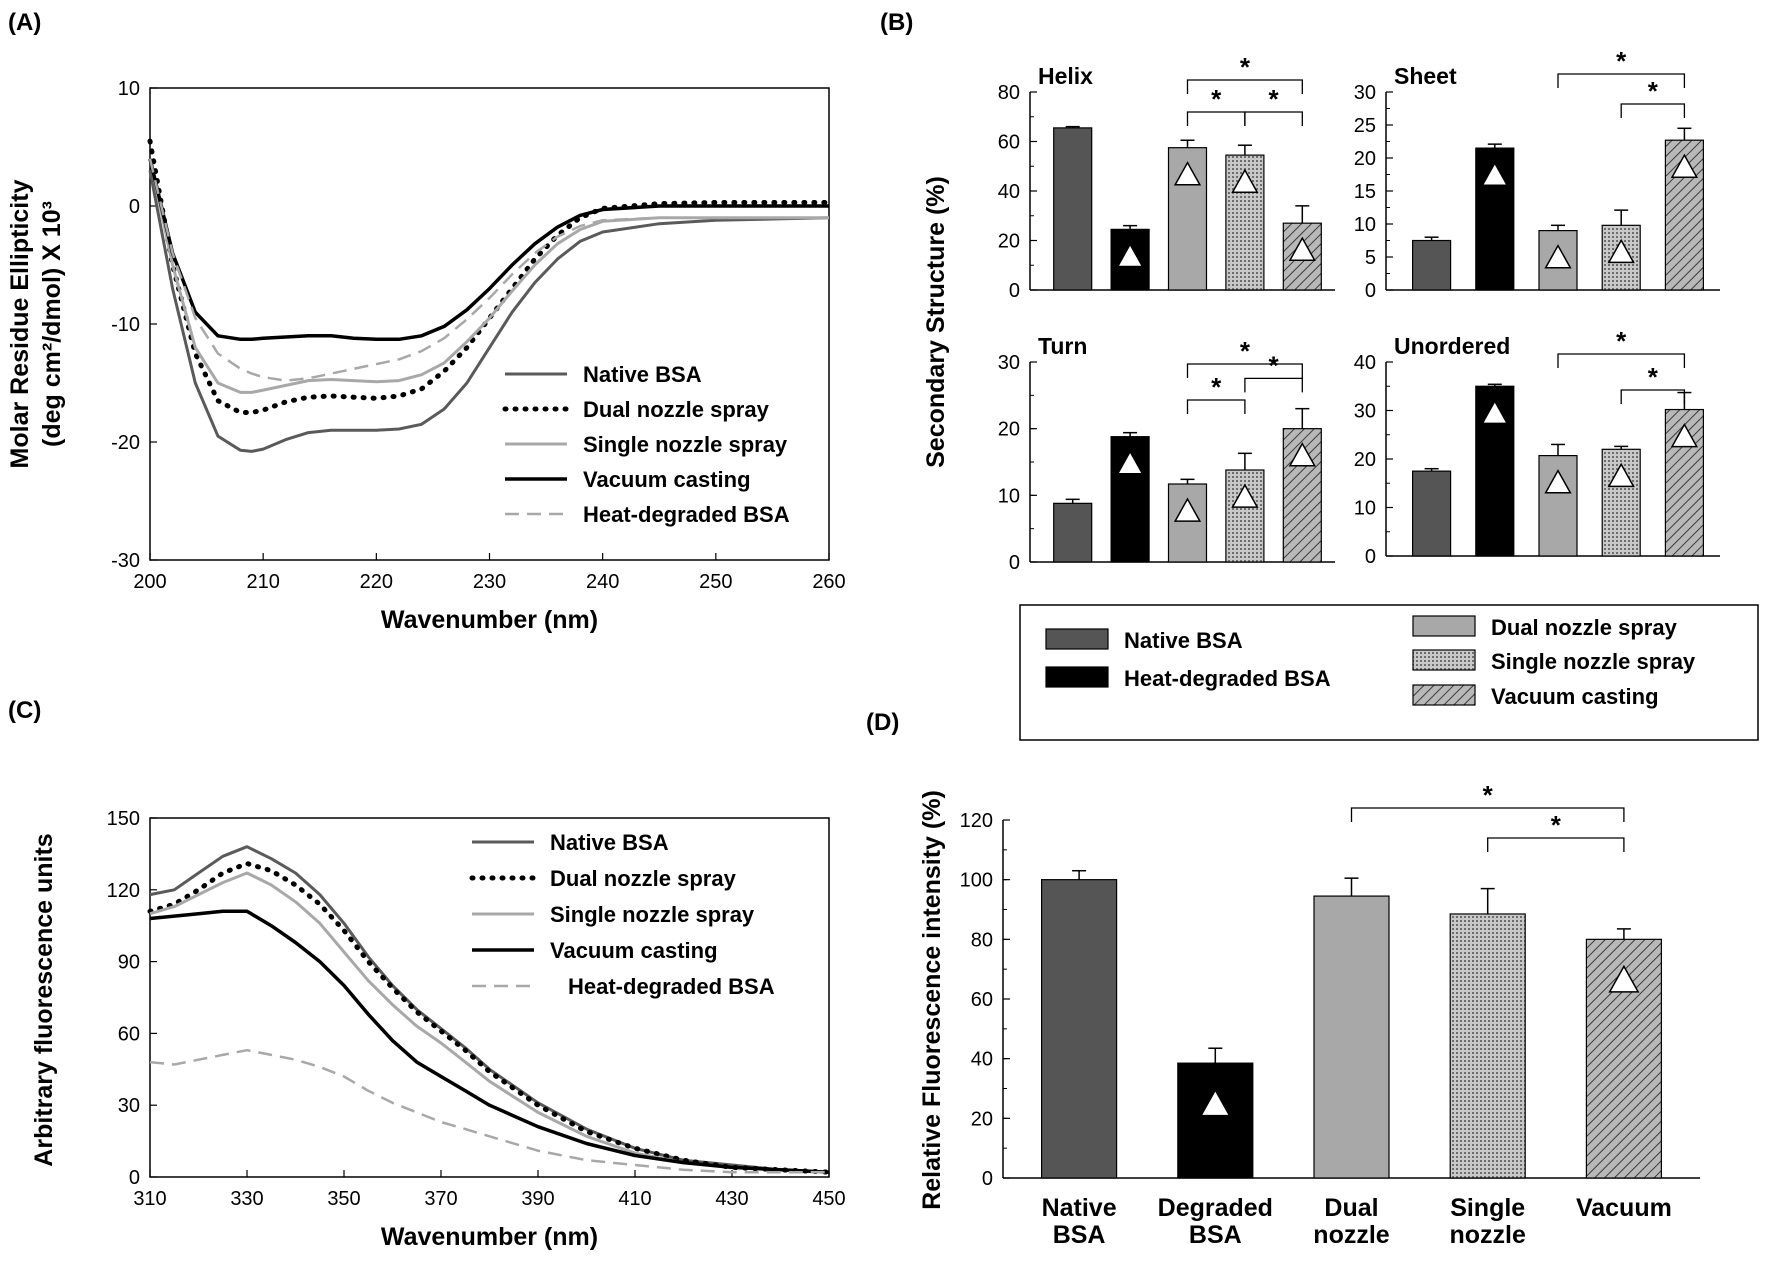 This screenshot has width=1772, height=1275. What do you see at coordinates (246, 1199) in the screenshot?
I see `x-tick-label: 330` at bounding box center [246, 1199].